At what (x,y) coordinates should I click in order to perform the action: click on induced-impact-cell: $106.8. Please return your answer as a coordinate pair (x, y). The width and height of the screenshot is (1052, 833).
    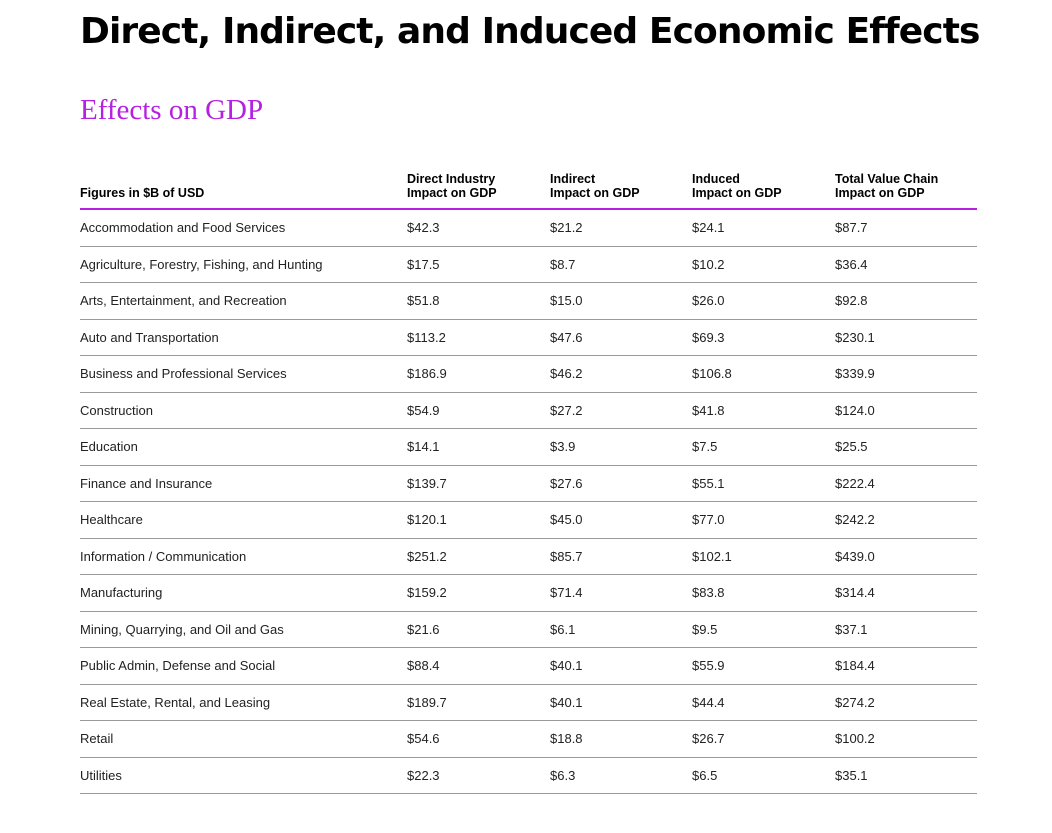
    Looking at the image, I should click on (763, 374).